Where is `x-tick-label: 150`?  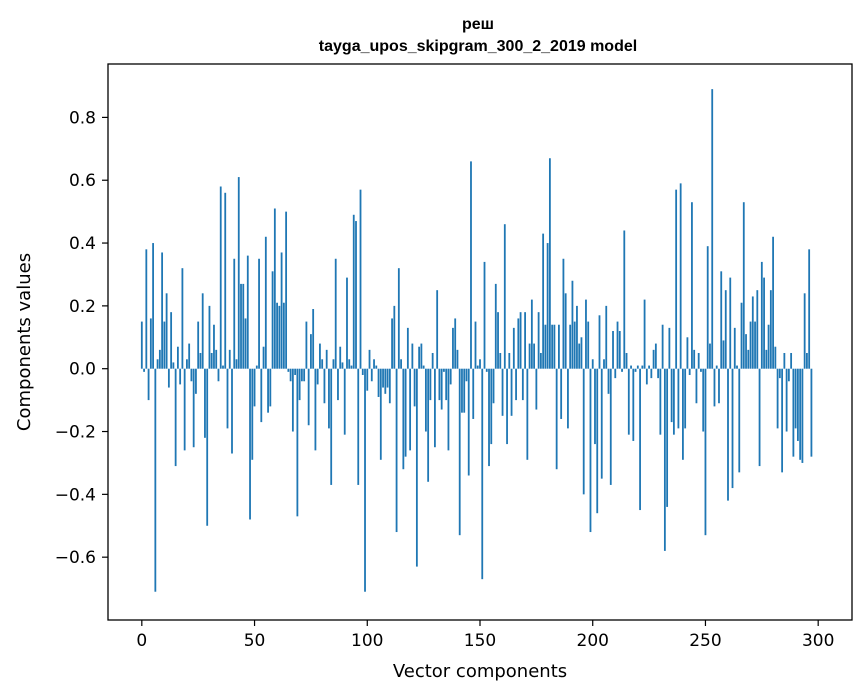
x-tick-label: 150 is located at coordinates (480, 641).